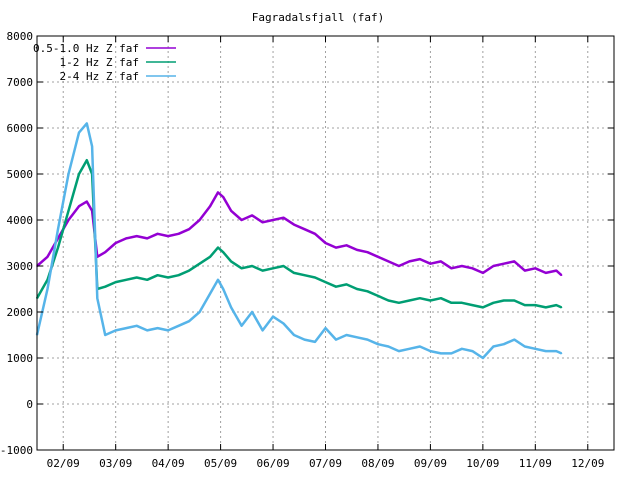 This screenshot has width=635, height=483. What do you see at coordinates (377, 463) in the screenshot?
I see `x-tick-label: 08/09` at bounding box center [377, 463].